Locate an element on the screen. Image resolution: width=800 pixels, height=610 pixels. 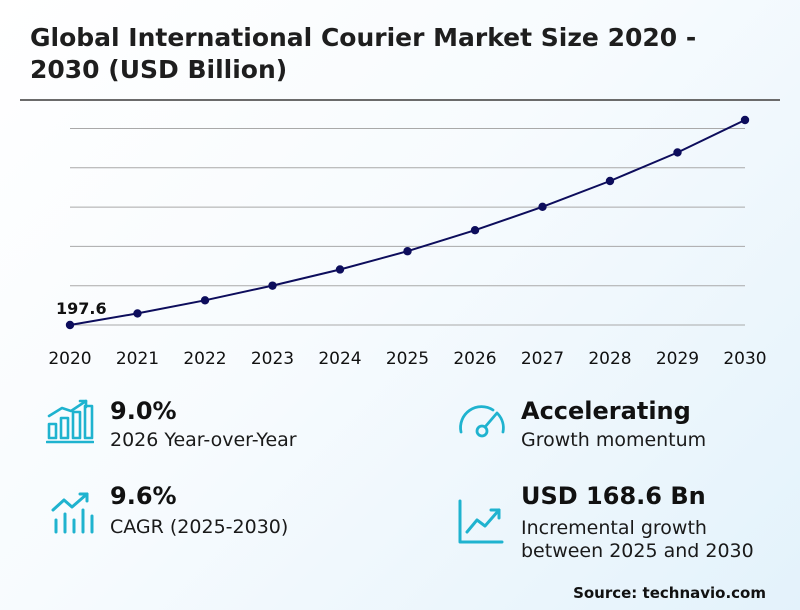
stat-description: Incremental growth is located at coordinates (614, 528).